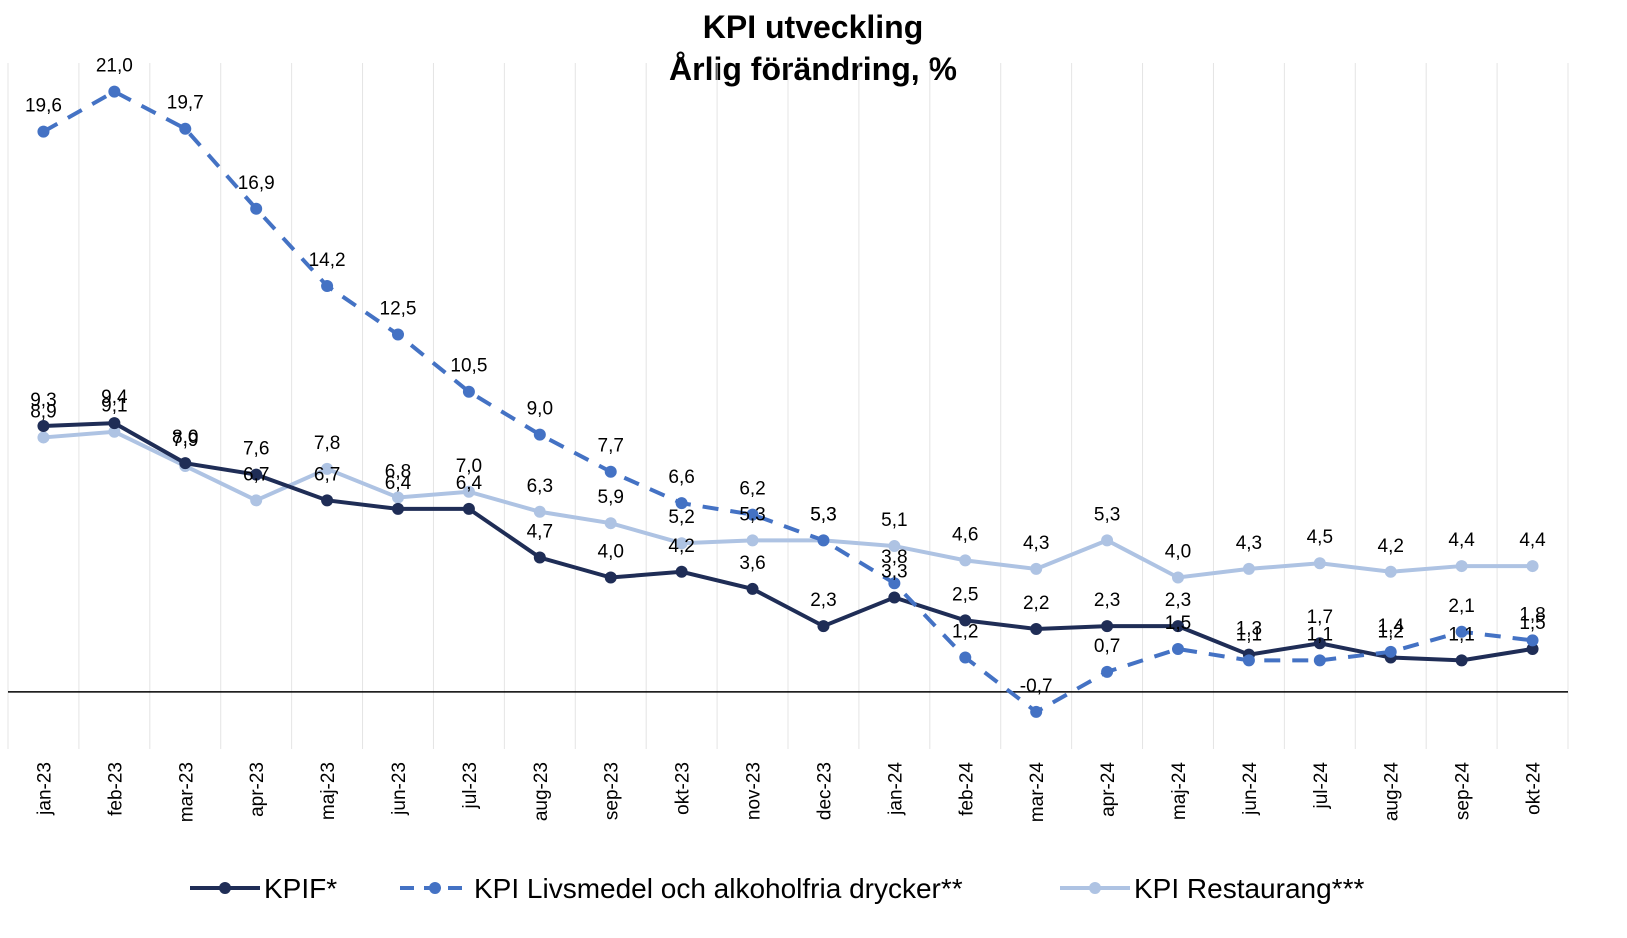 The height and width of the screenshot is (938, 1627). I want to click on data-label: 9,3, so click(43, 400).